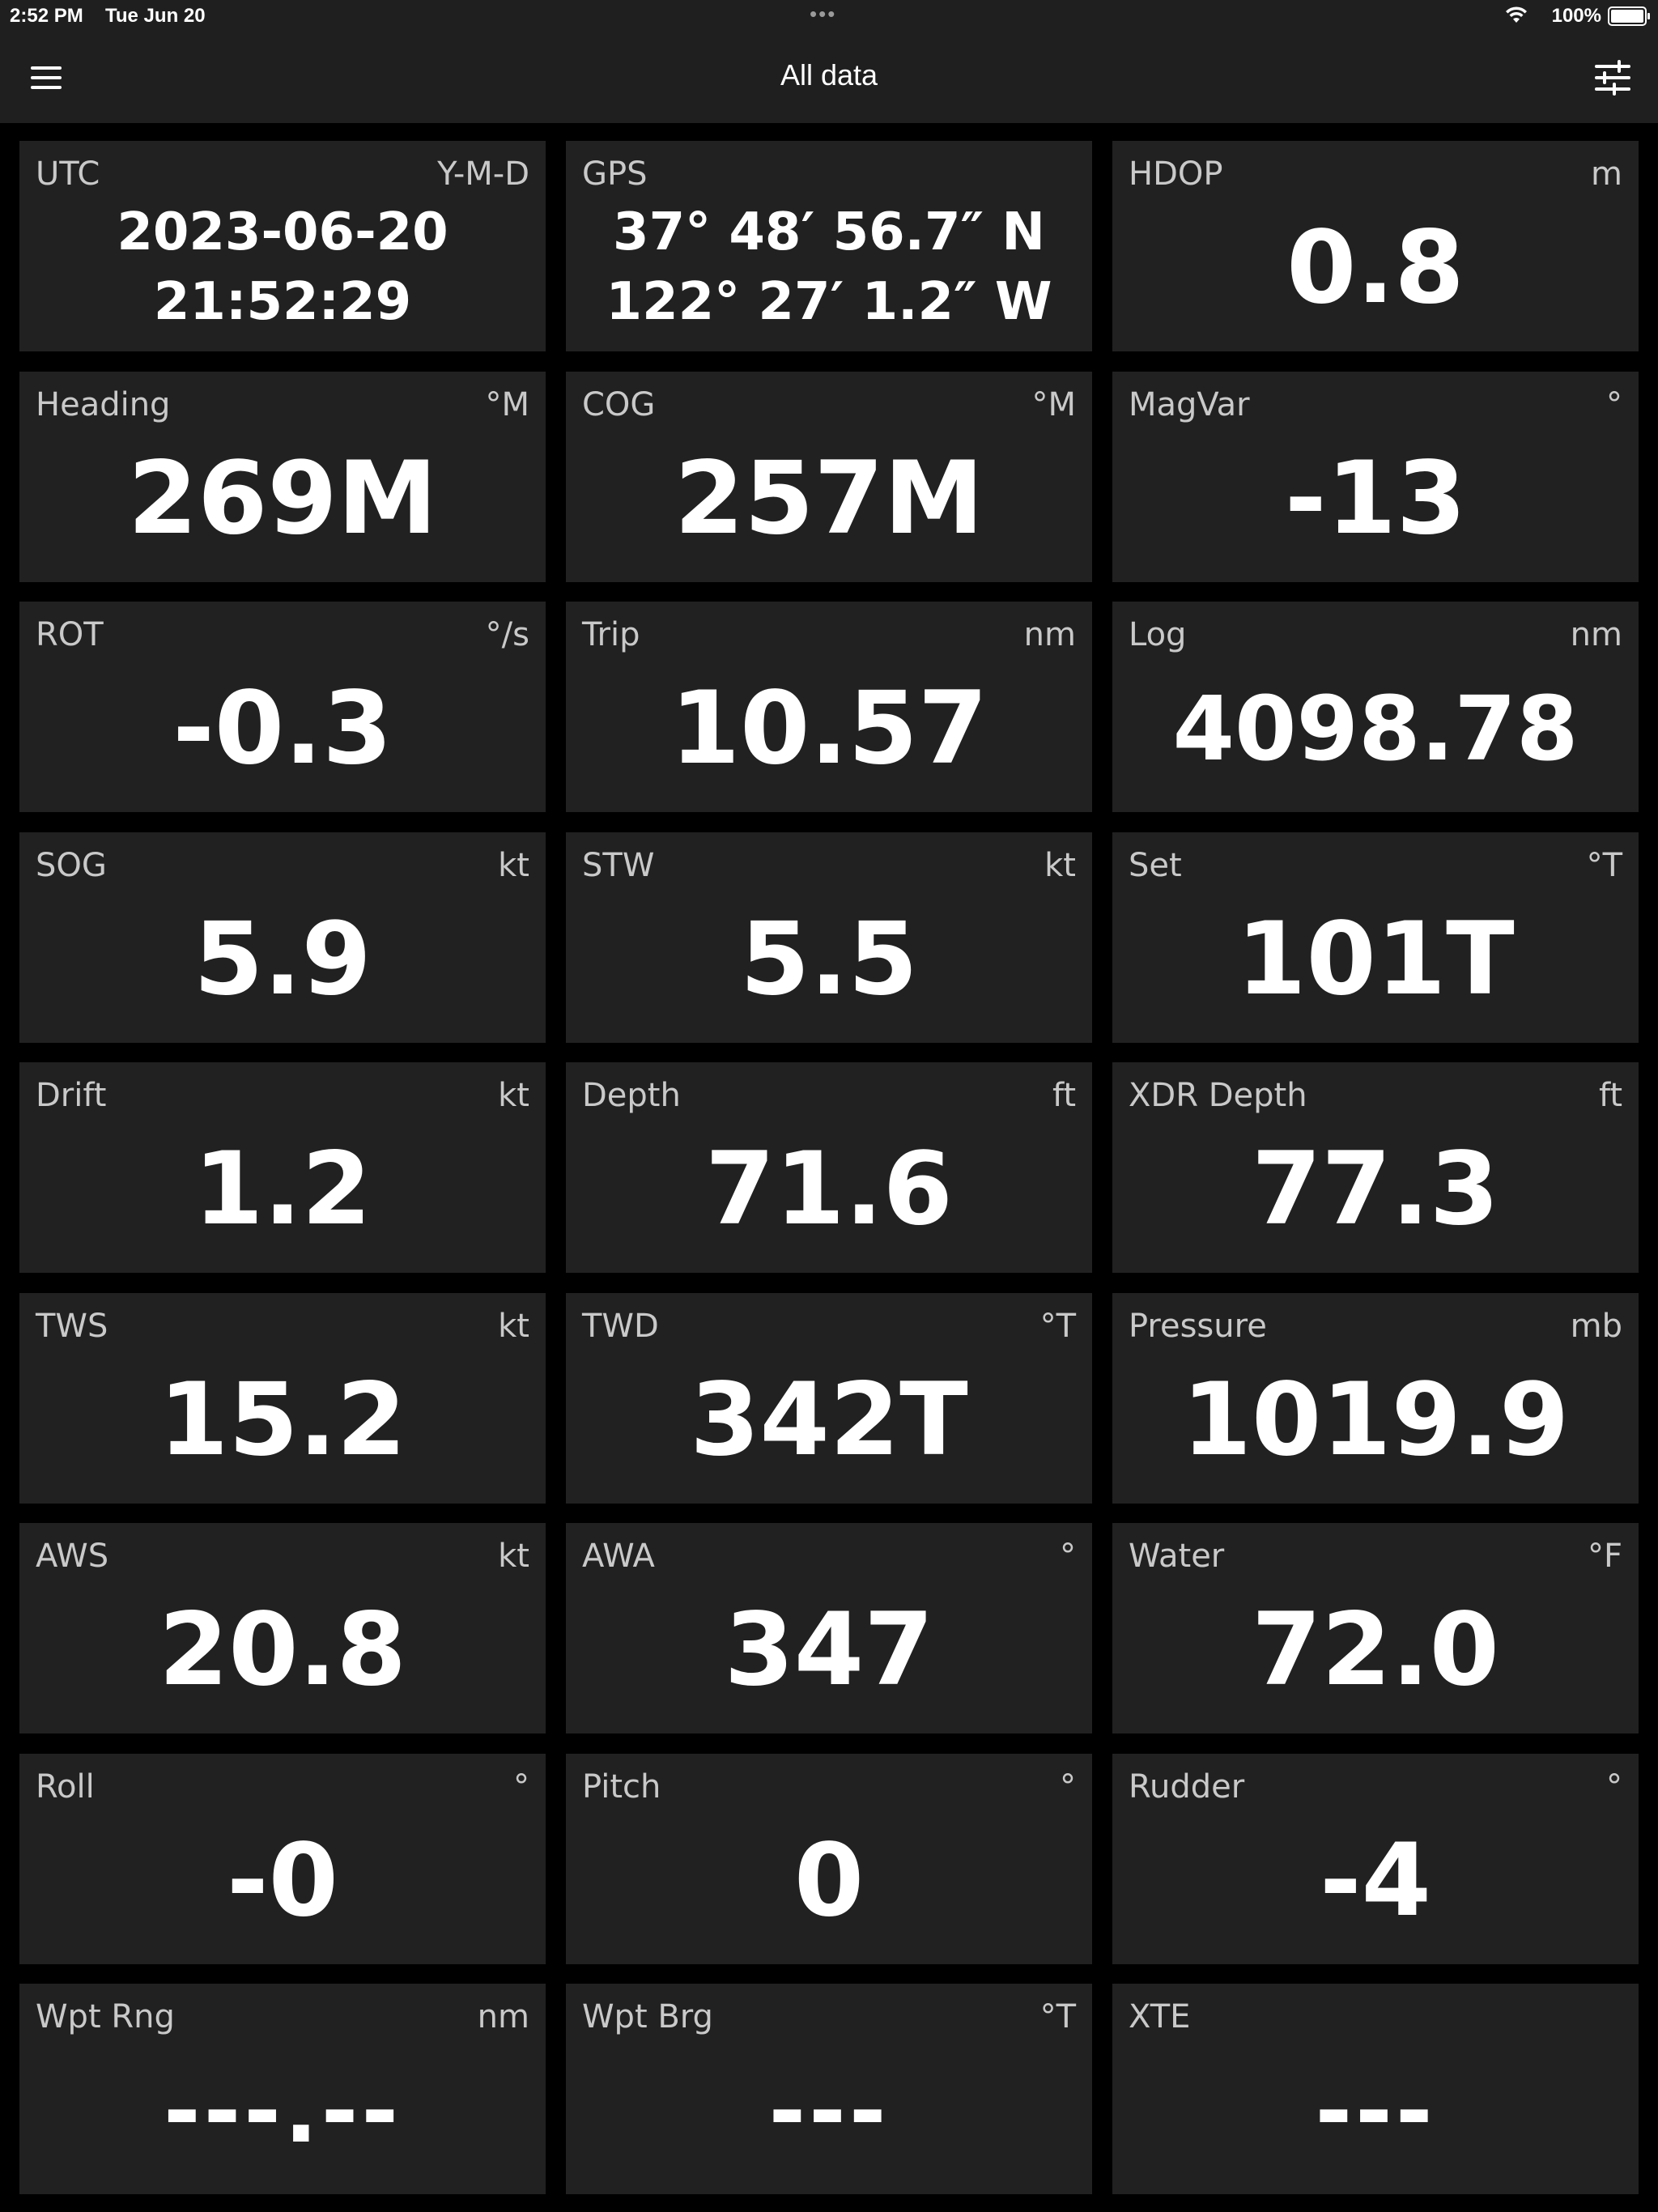  I want to click on tile-drift: Drift kt 1.2, so click(282, 1168).